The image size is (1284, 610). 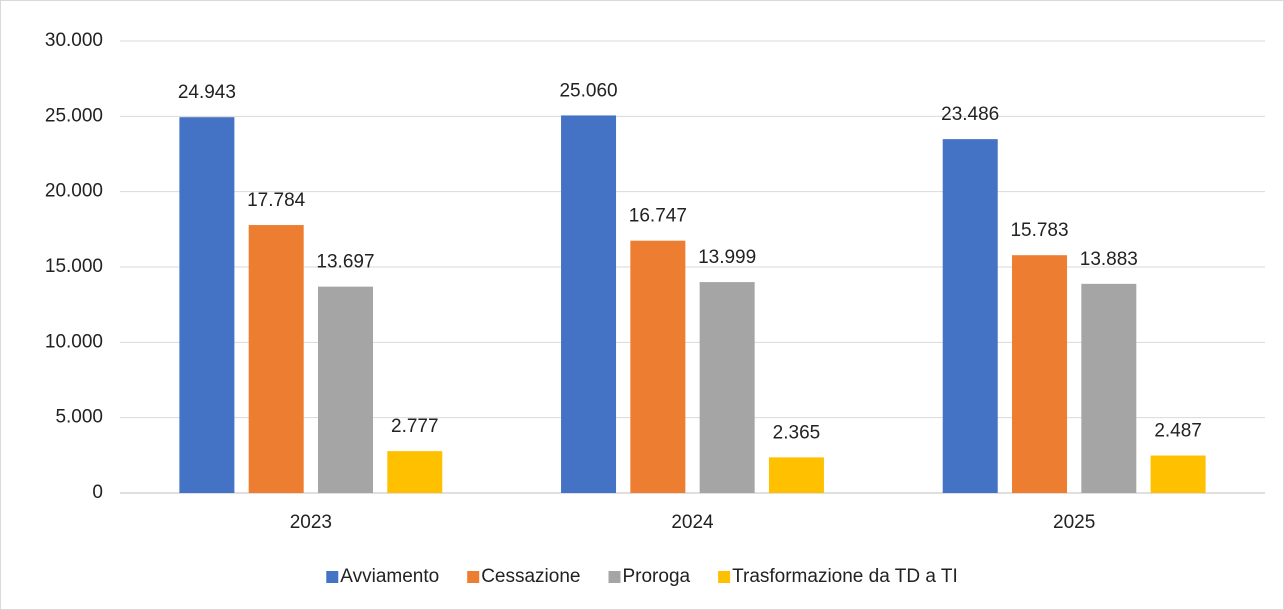 I want to click on x-tick-label: 2025, so click(x=1074, y=522).